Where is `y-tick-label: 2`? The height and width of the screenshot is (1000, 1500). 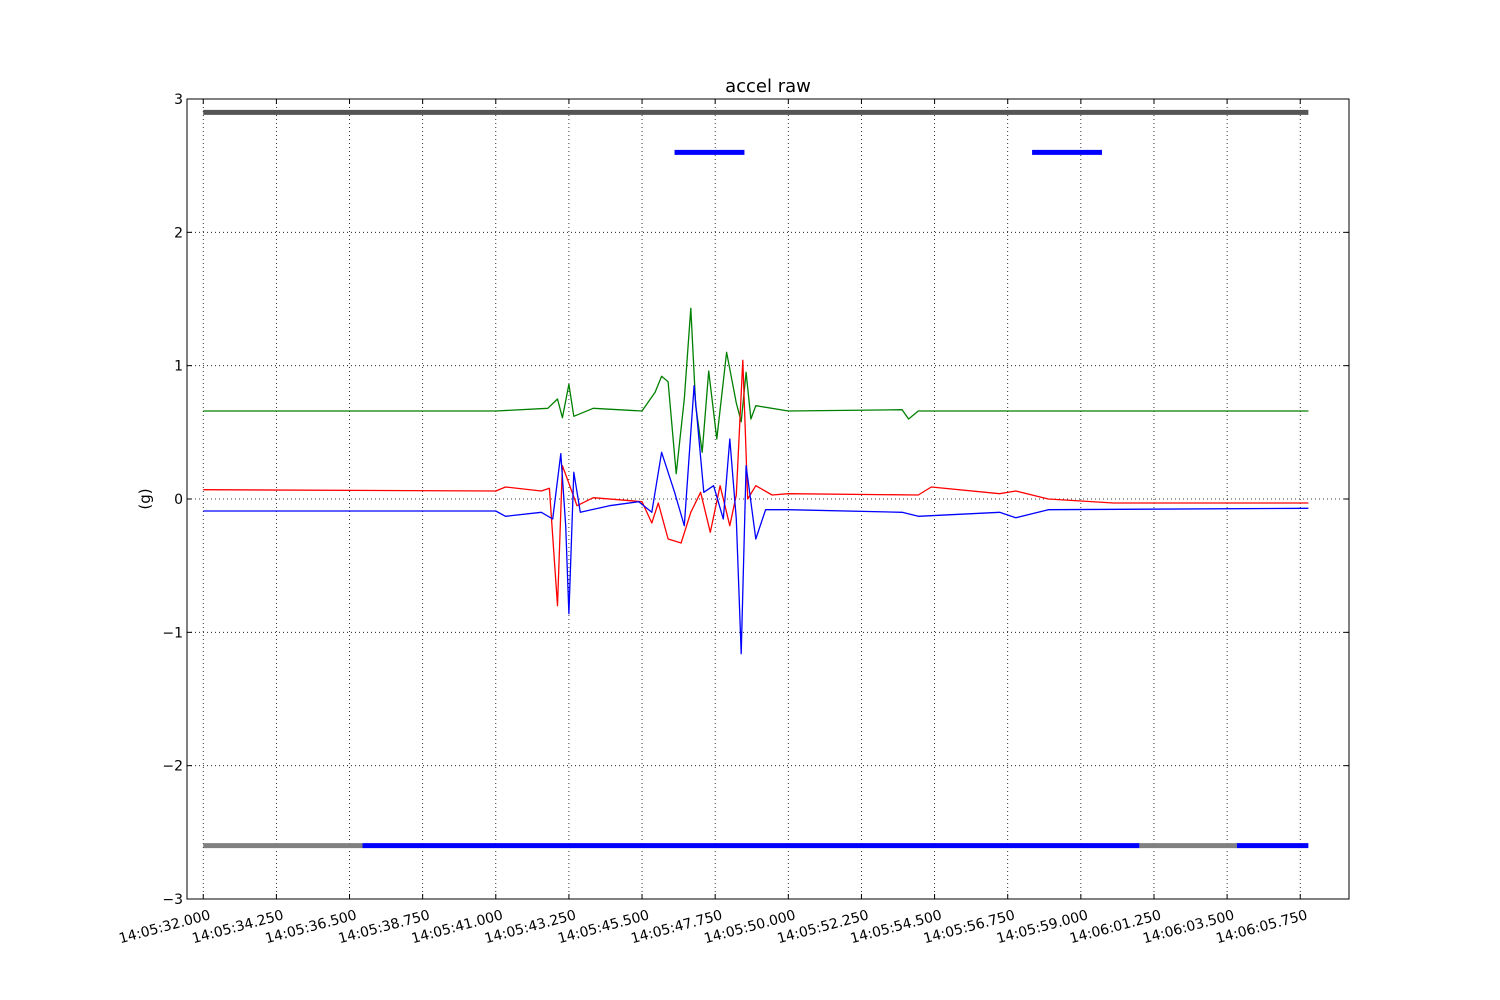
y-tick-label: 2 is located at coordinates (178, 233).